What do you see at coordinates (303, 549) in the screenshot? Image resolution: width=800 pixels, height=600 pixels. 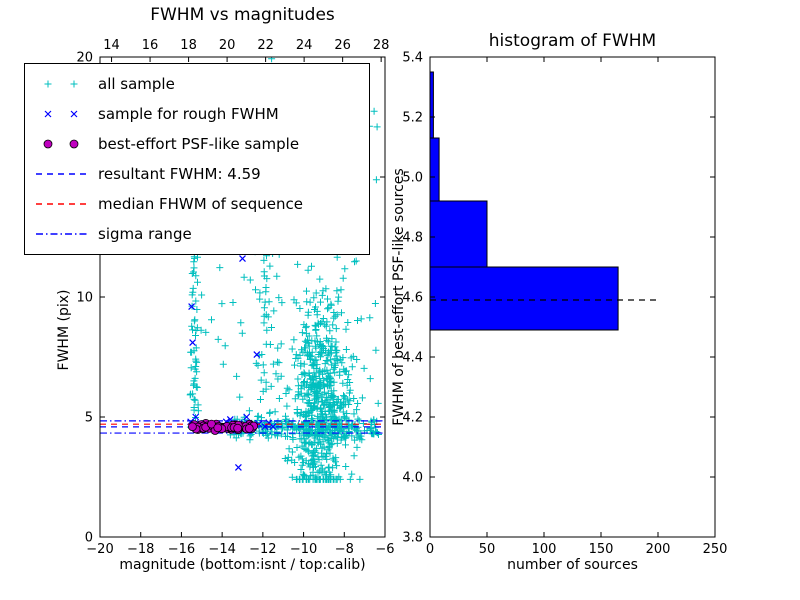 I see `svg-text: −10` at bounding box center [303, 549].